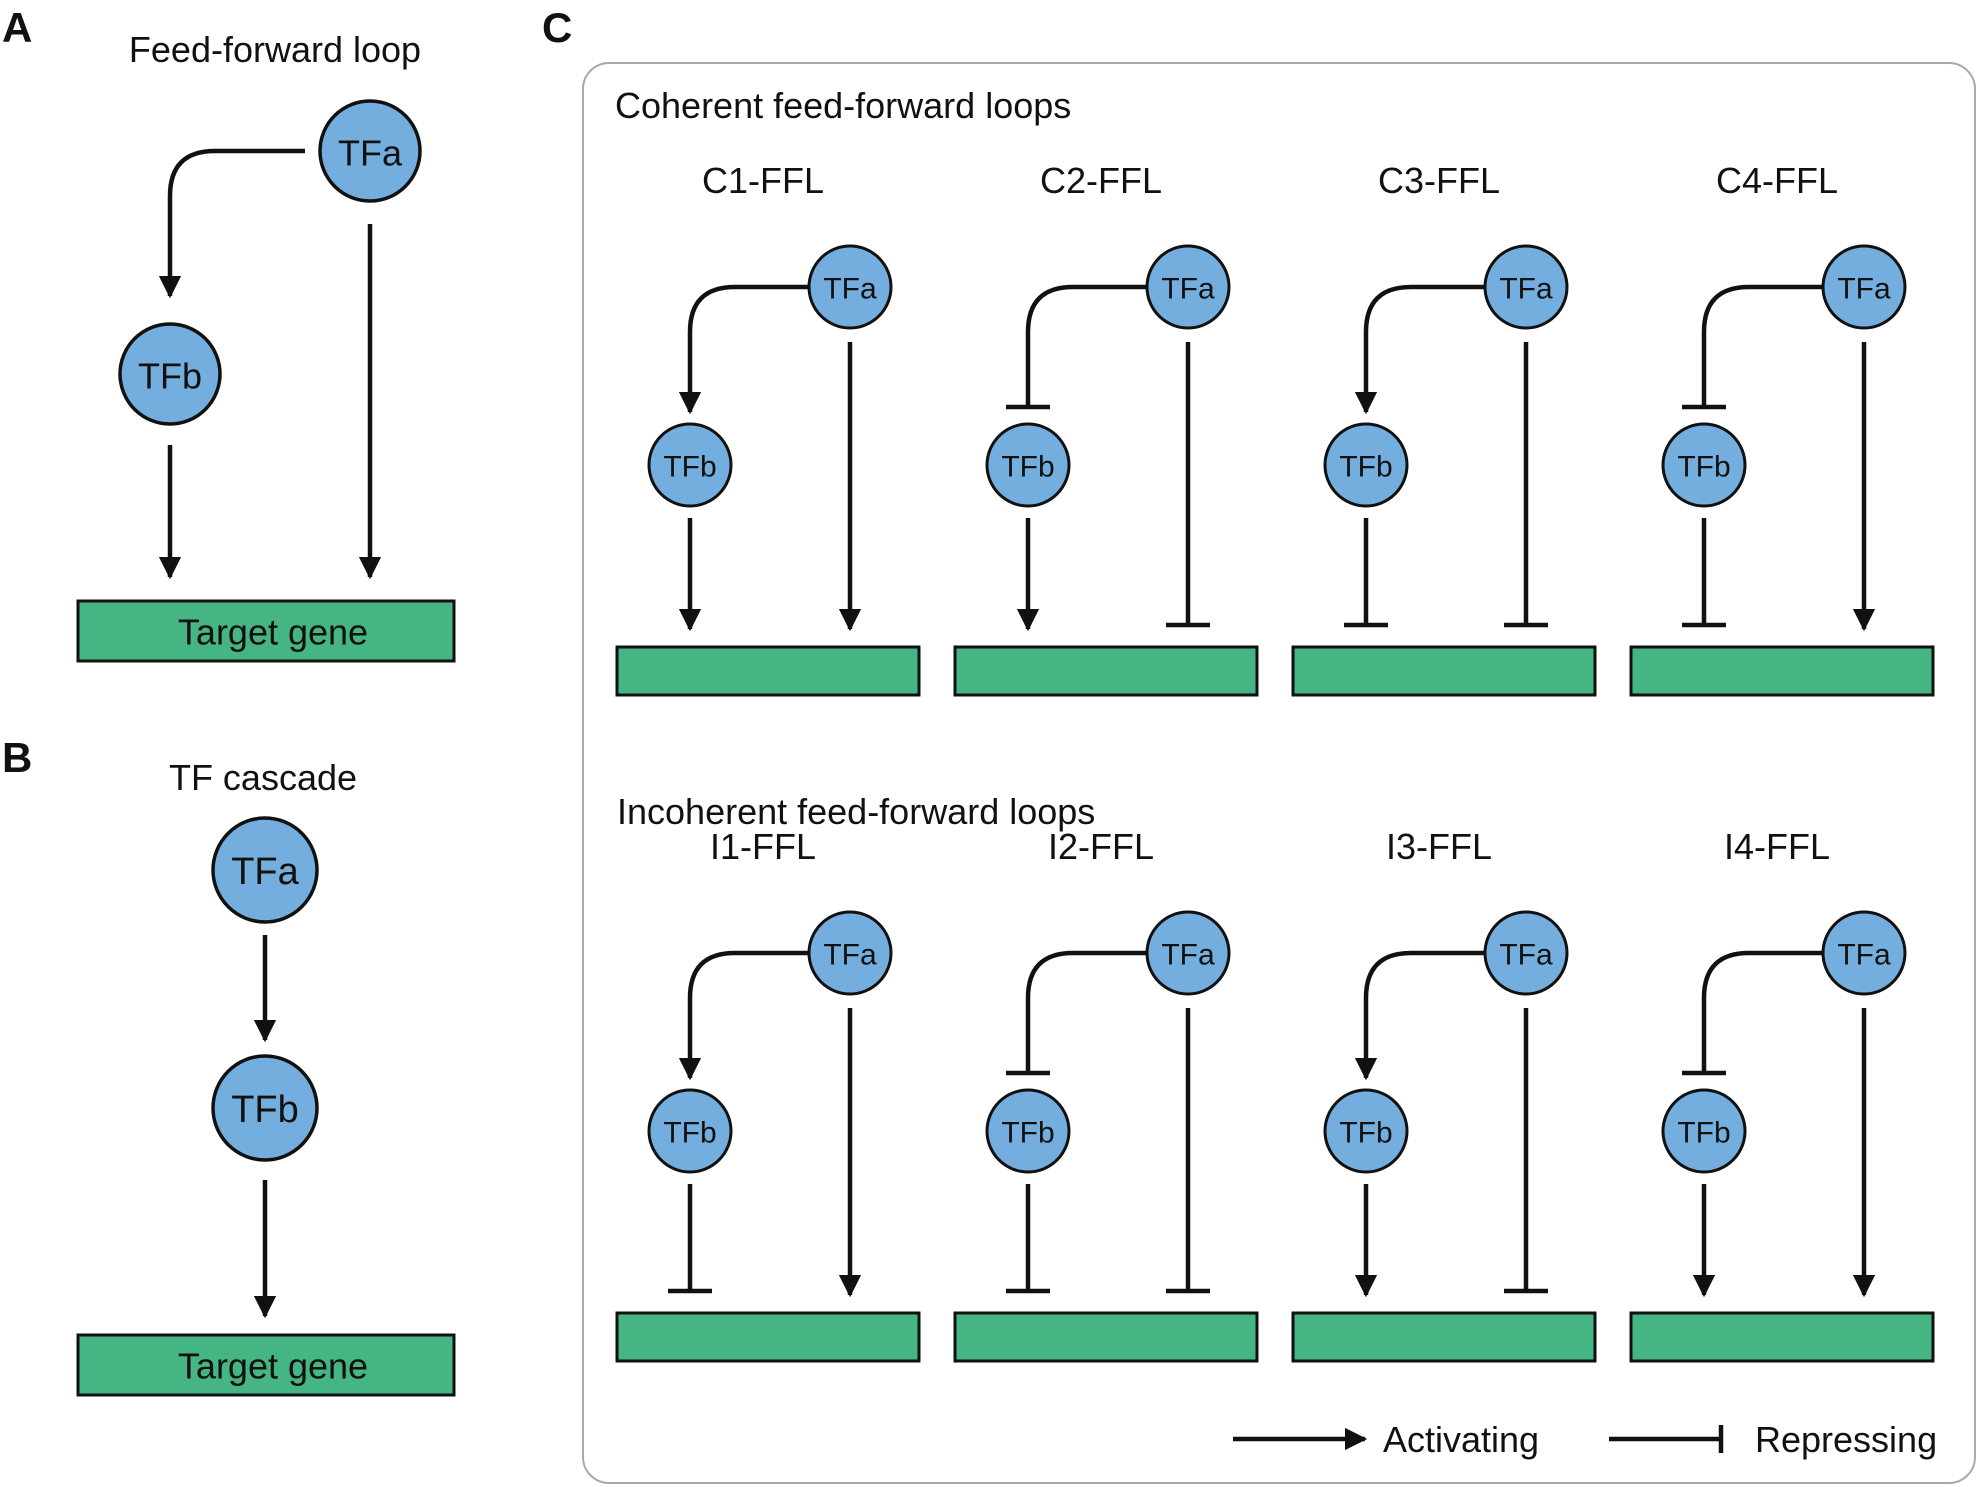 This screenshot has height=1487, width=1982. I want to click on incoherent-heading: Incoherent feed-forward loops, so click(856, 811).